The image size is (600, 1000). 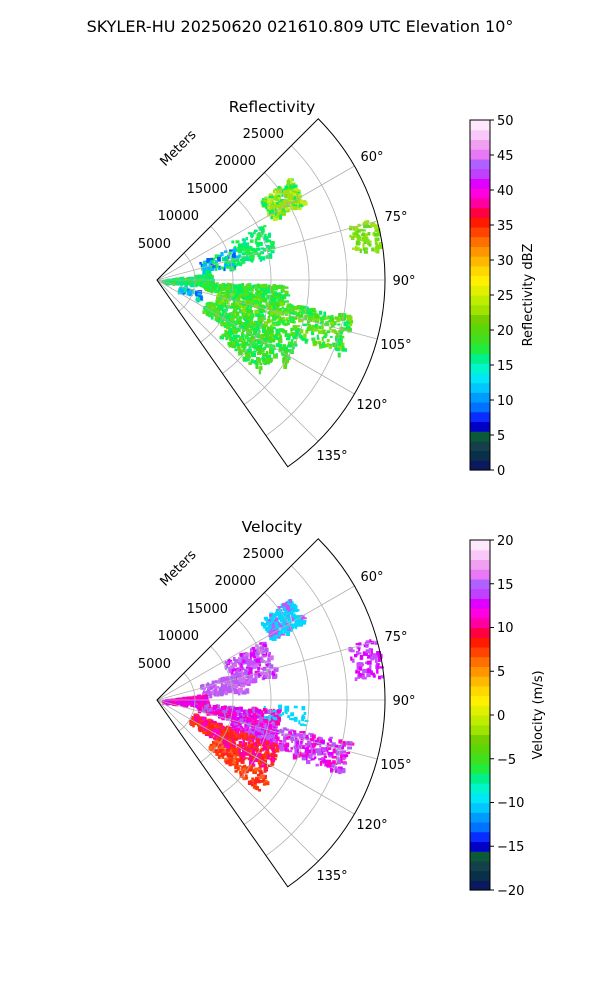 I want to click on reflectivity-colorbar-segments, so click(x=480, y=295).